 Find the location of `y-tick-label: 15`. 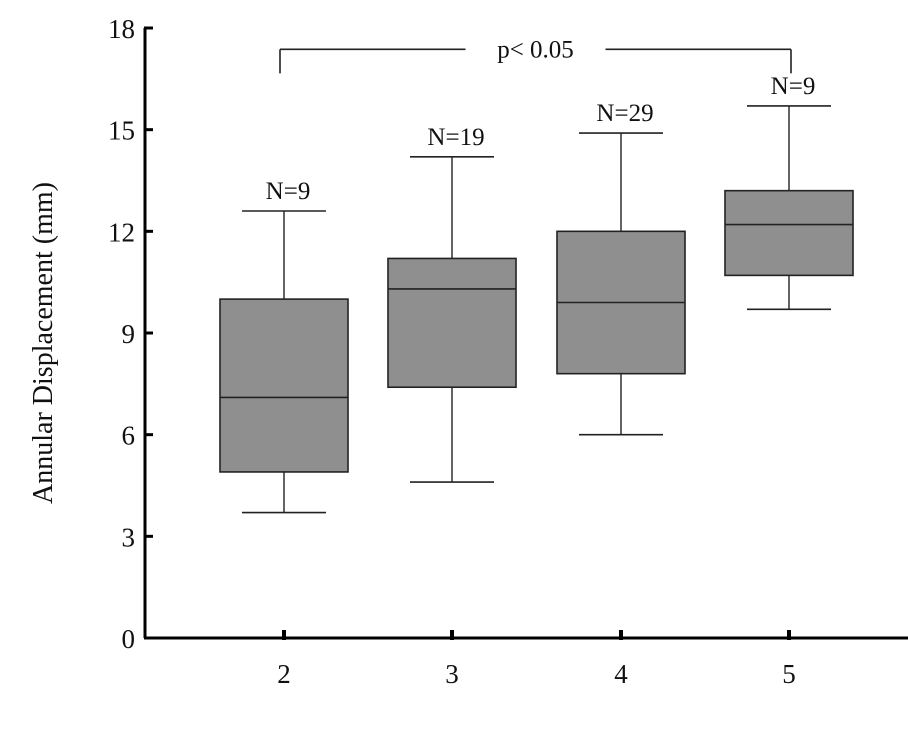

y-tick-label: 15 is located at coordinates (121, 131).